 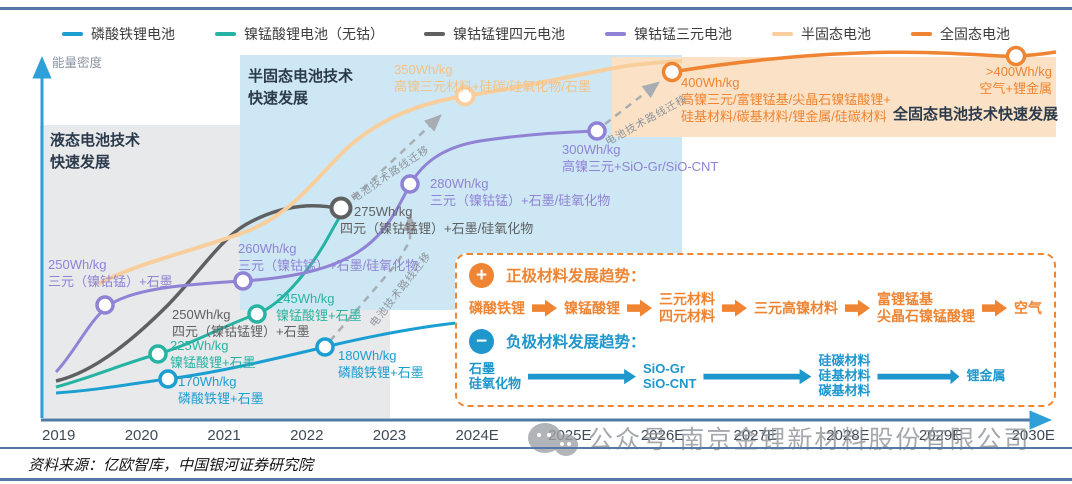 I want to click on anode-flow: 石墨 硅氧化物 SiO-Gr SiO-CNT 硅碳材料 硅基材料 碳基材料 锂金属, so click(x=755, y=376).